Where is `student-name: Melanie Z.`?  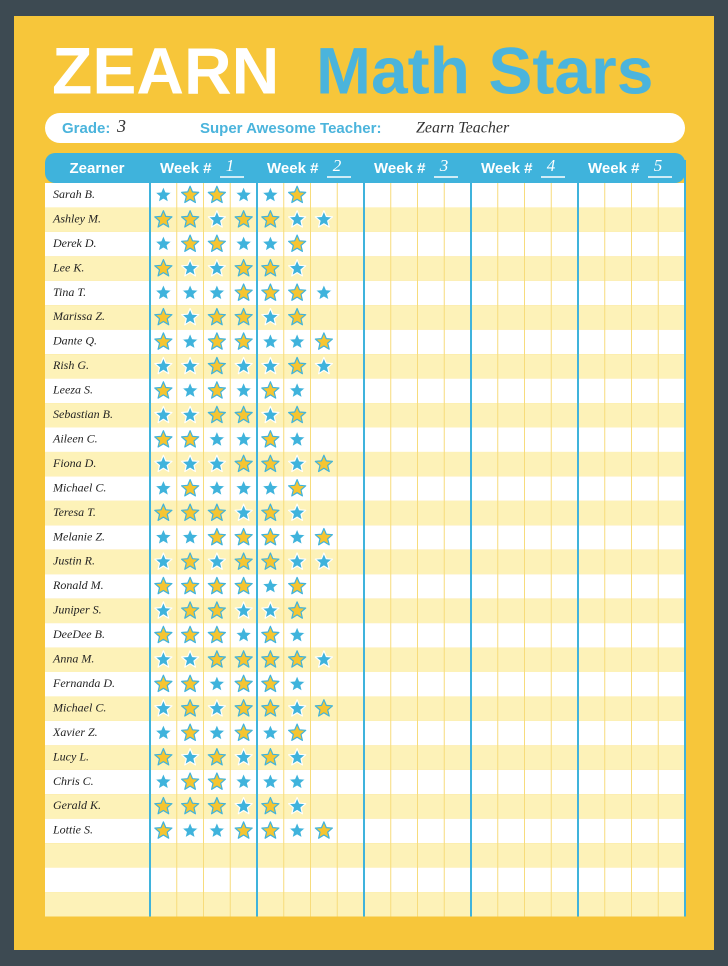
student-name: Melanie Z. is located at coordinates (78, 536).